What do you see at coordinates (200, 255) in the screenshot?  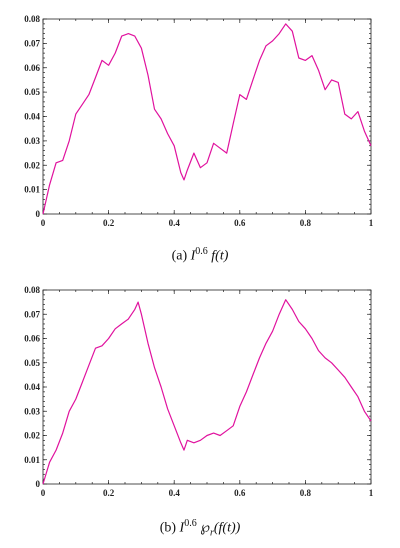 I see `caption-a: (a) I0.6 f(t)` at bounding box center [200, 255].